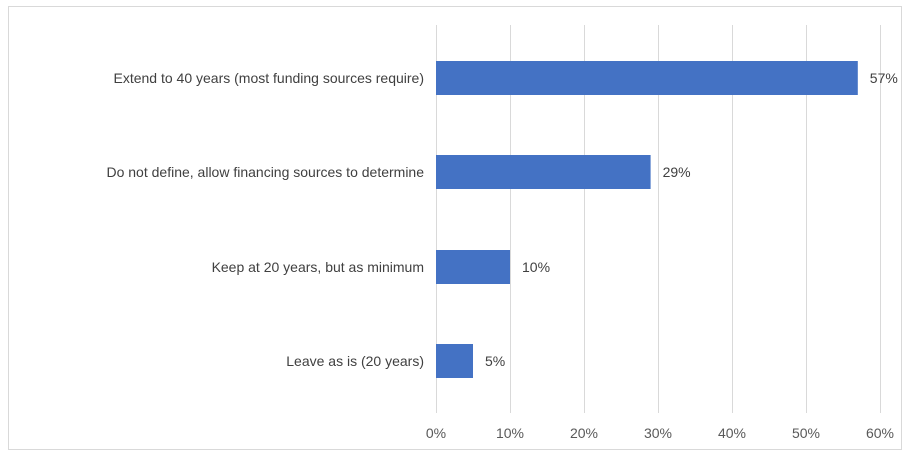 This screenshot has width=908, height=456. What do you see at coordinates (584, 433) in the screenshot?
I see `x-tick-label: 20%` at bounding box center [584, 433].